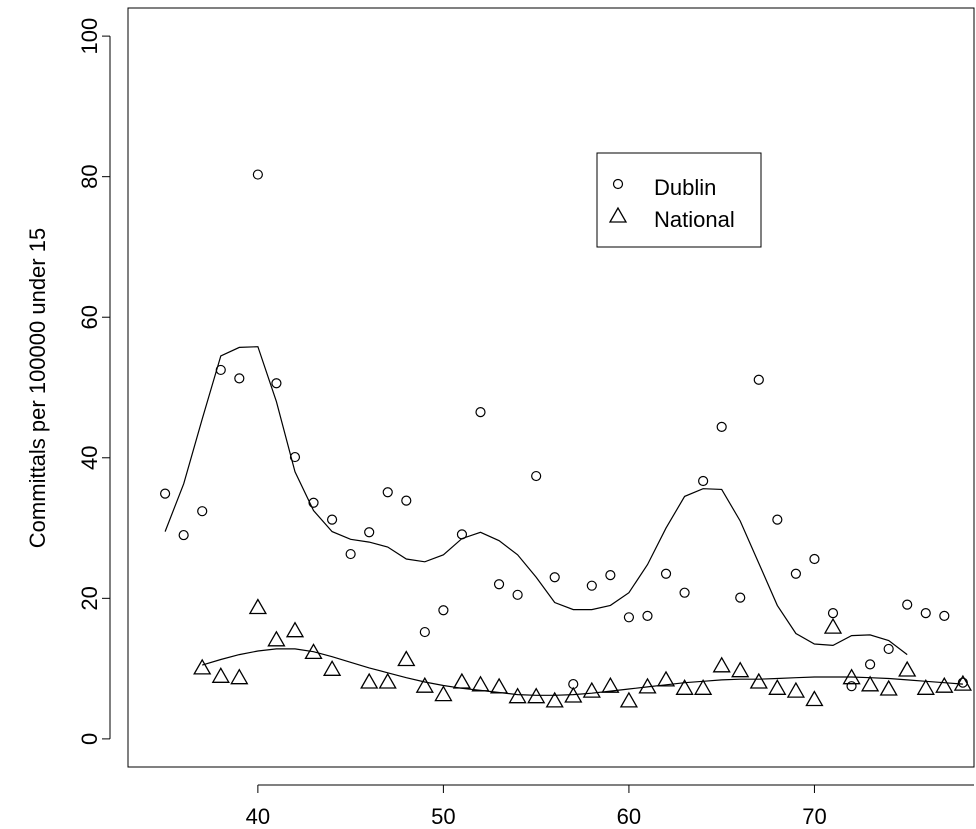 Image resolution: width=976 pixels, height=829 pixels. I want to click on y-tick-label: 40, so click(89, 458).